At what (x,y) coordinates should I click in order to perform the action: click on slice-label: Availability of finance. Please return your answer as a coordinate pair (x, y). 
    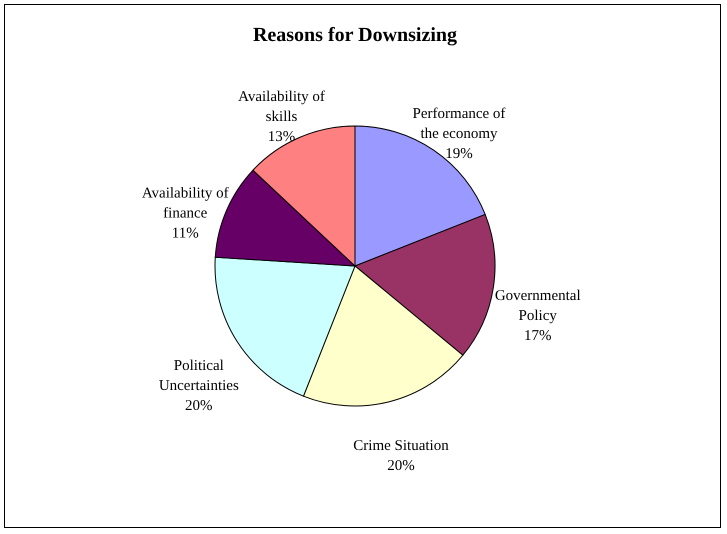
    Looking at the image, I should click on (185, 204).